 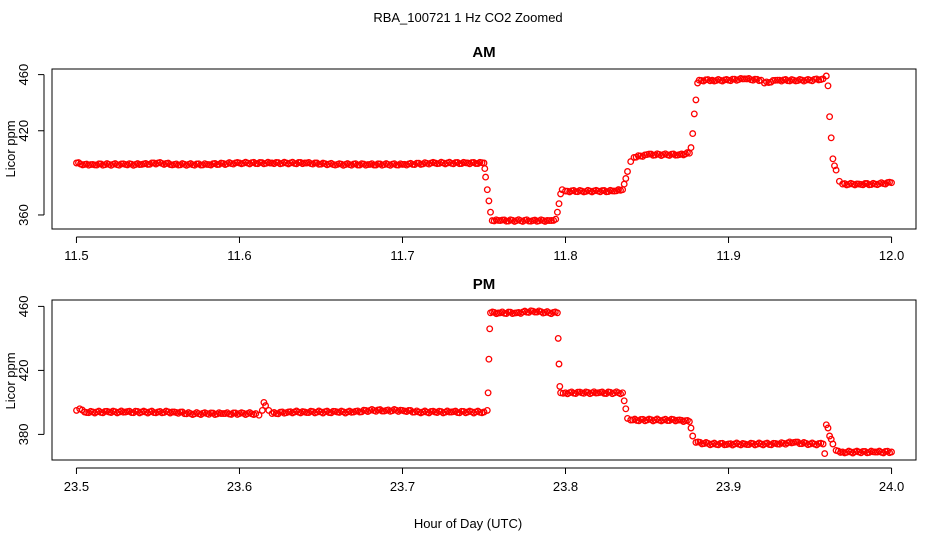 I want to click on pm-x-tick-label: 23.9, so click(x=728, y=486).